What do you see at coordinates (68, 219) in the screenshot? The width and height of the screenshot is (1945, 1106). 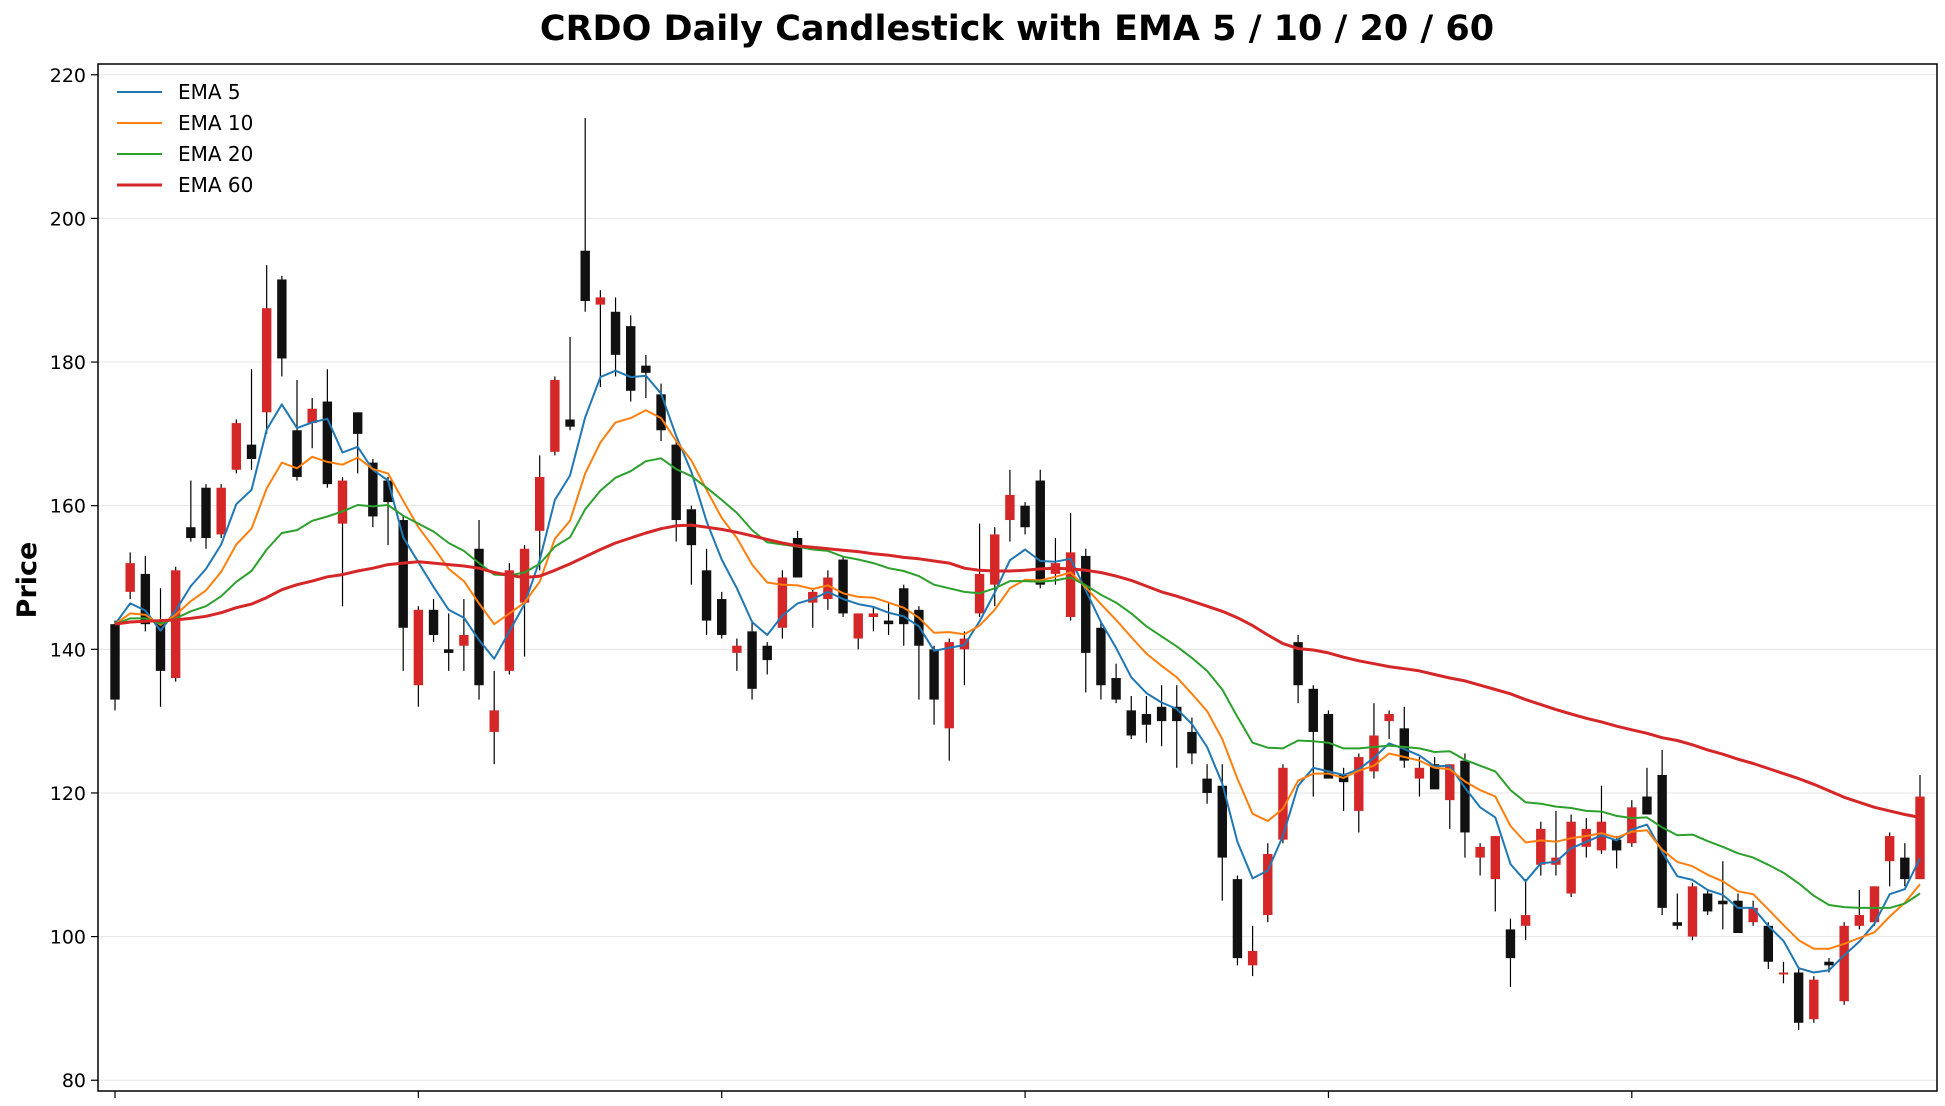 I see `y-tick-label: 200` at bounding box center [68, 219].